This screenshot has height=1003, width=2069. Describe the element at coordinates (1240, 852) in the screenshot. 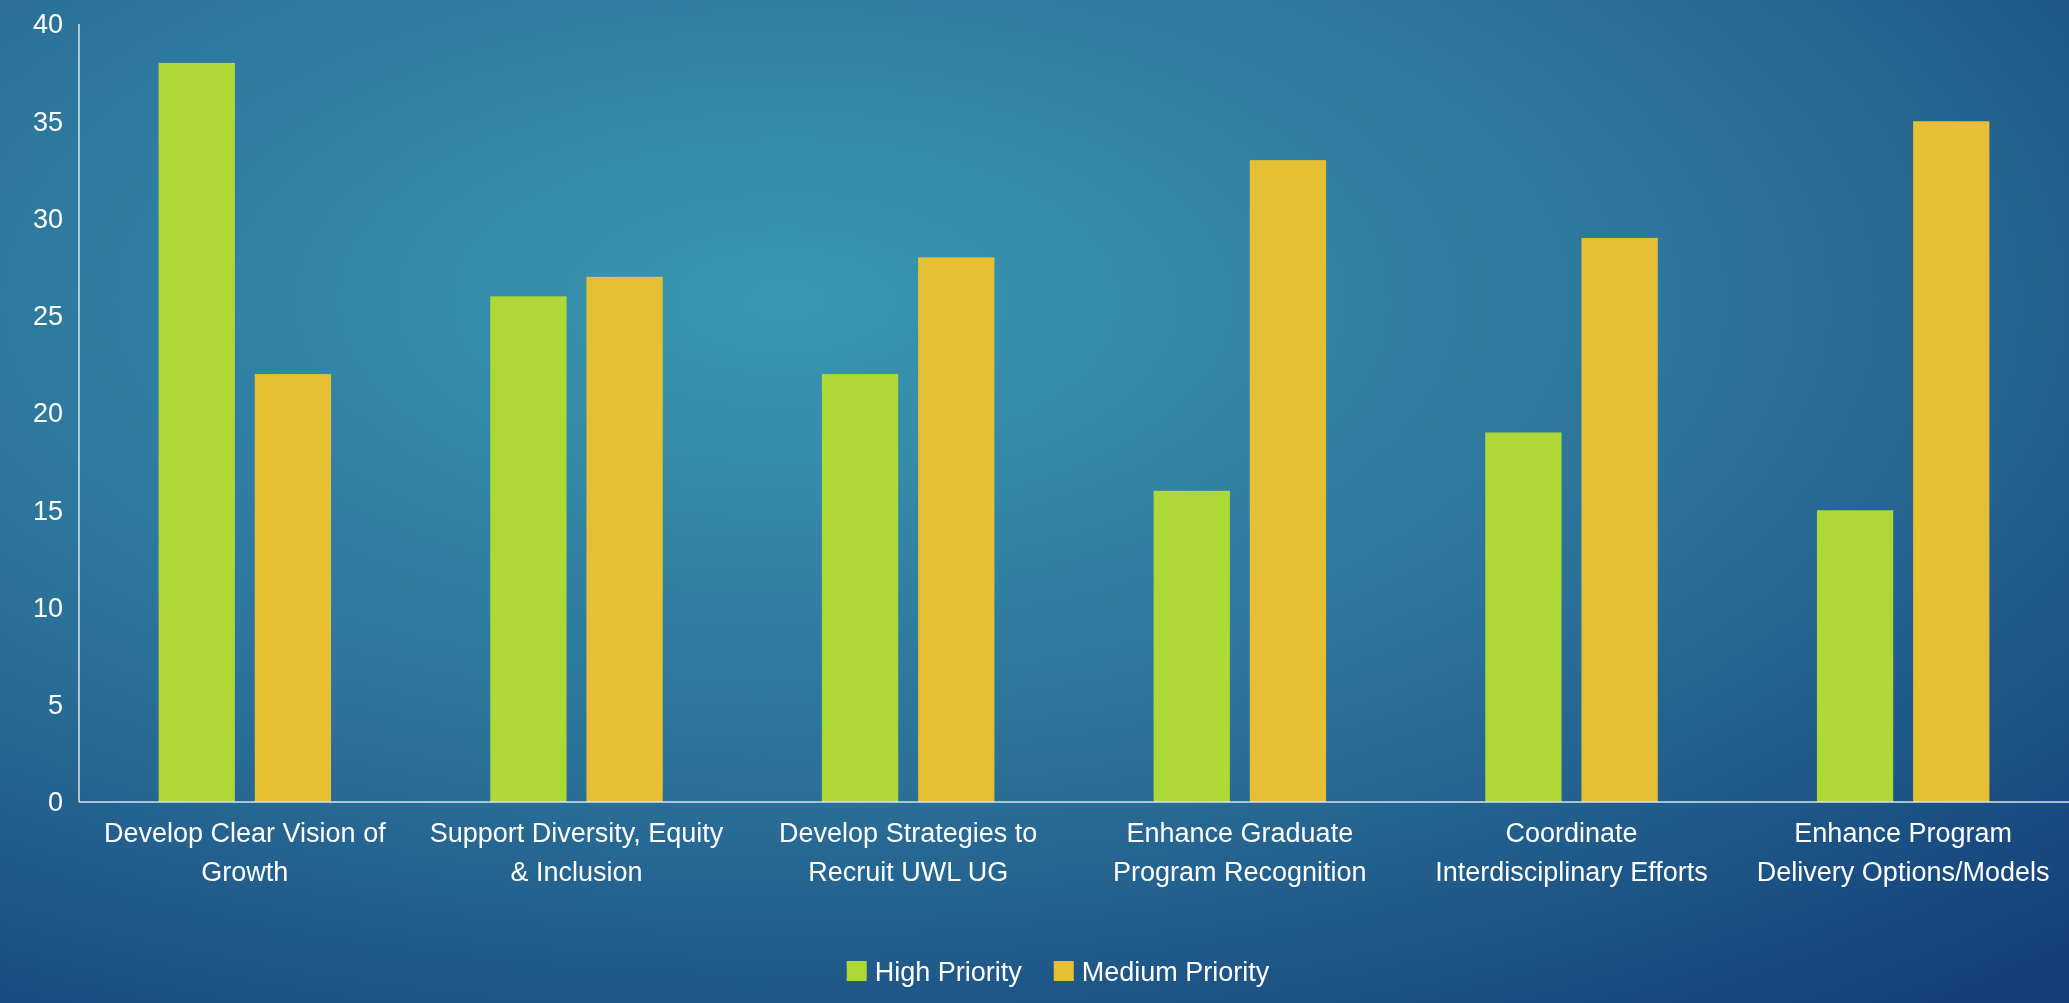

I see `x-tick-label: Enhance Graduate Program Recognition` at that location.